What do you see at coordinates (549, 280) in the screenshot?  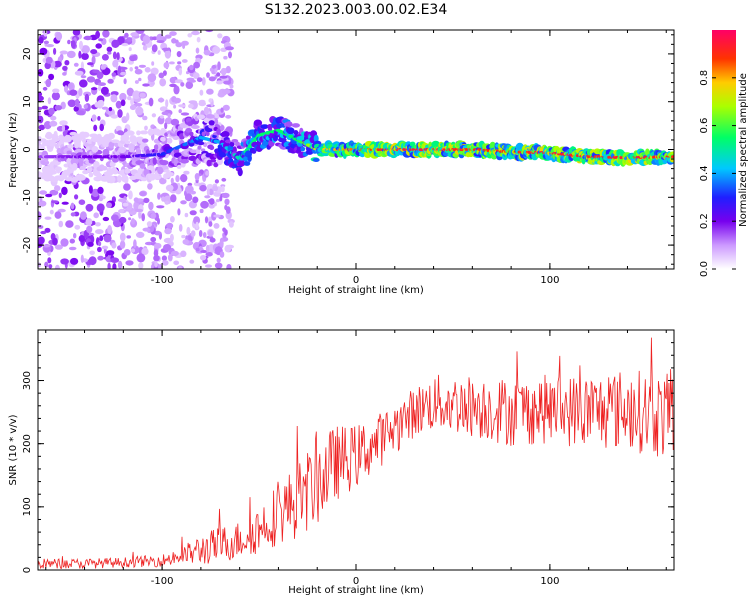 I see `x-tick-label: 100` at bounding box center [549, 280].